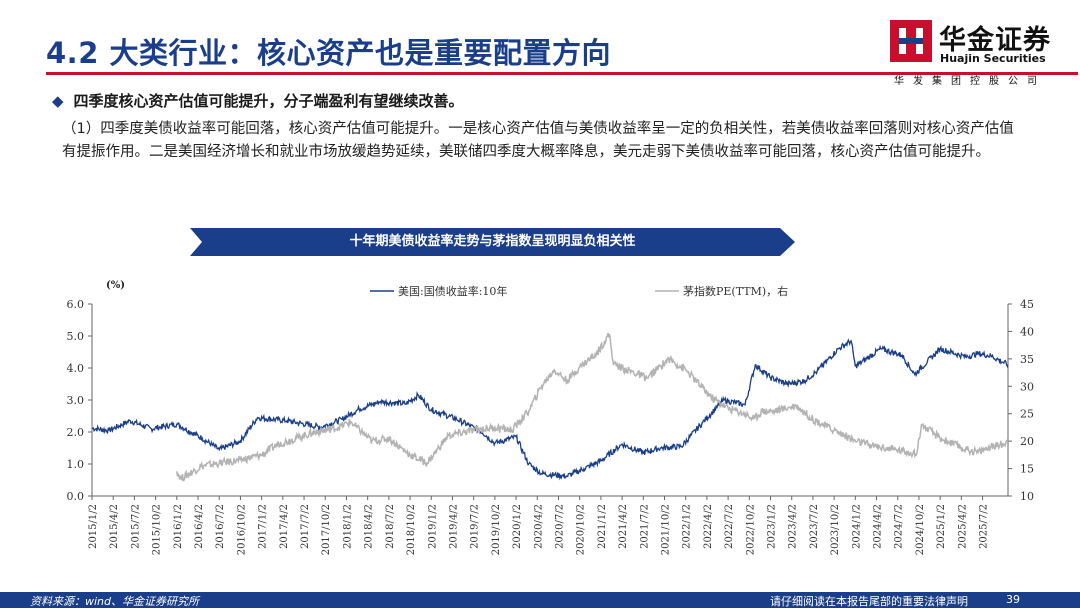 The width and height of the screenshot is (1080, 609). I want to click on source-note: 资料来源：wind、华金证券研究所, so click(115, 601).